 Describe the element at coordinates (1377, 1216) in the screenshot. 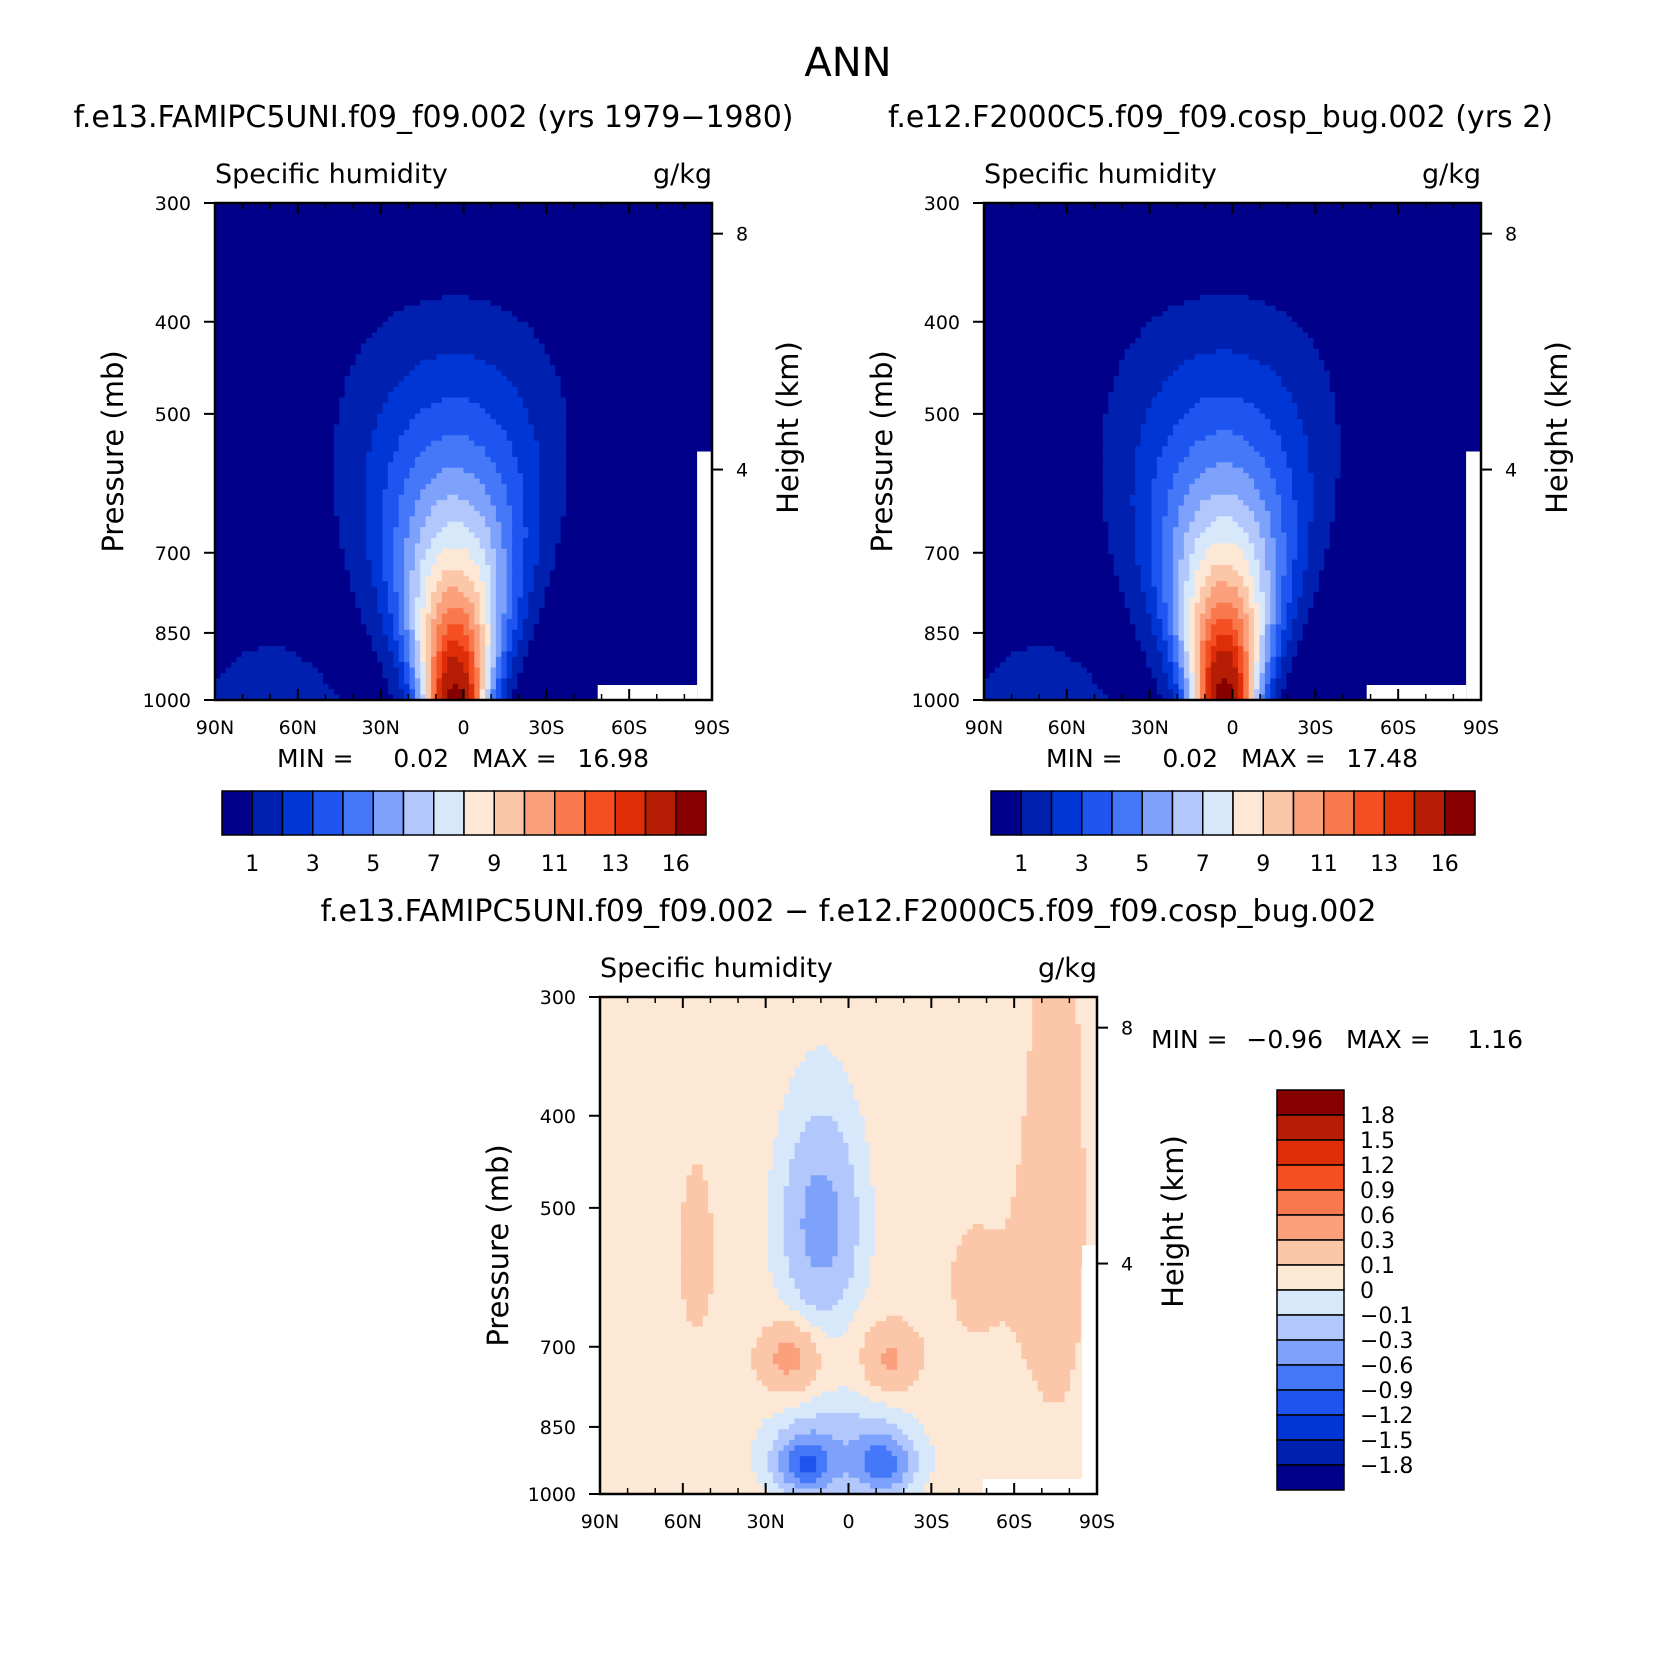

I see `colorbar-label: 0.6` at that location.